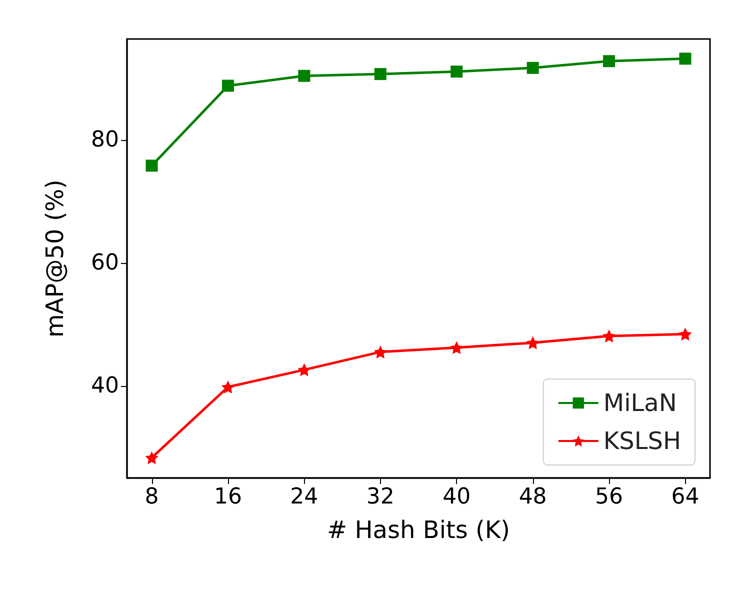 The image size is (750, 600). Describe the element at coordinates (304, 497) in the screenshot. I see `x-tick-label: 24` at that location.